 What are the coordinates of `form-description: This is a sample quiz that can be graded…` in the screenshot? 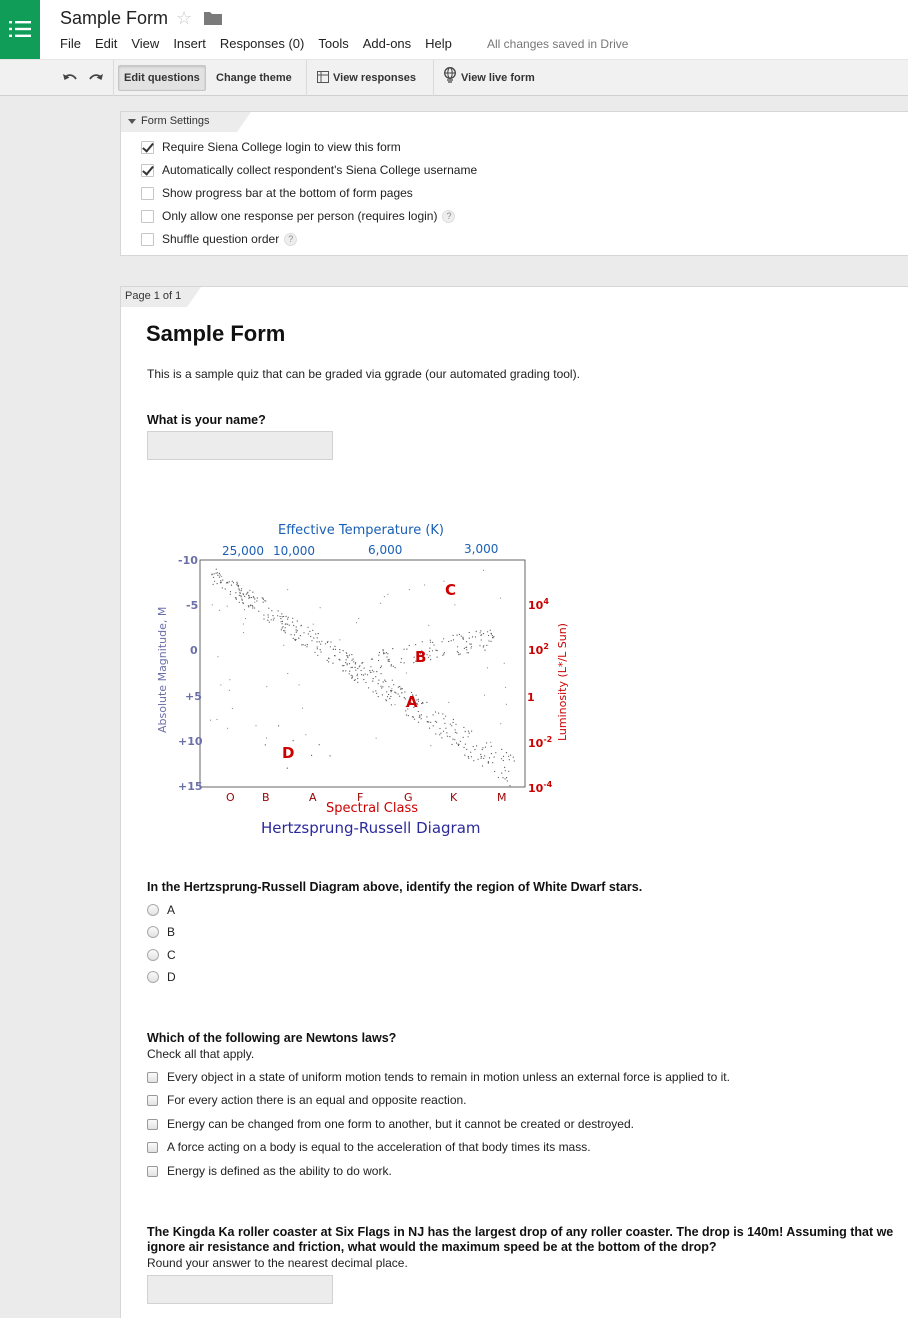 It's located at (363, 374).